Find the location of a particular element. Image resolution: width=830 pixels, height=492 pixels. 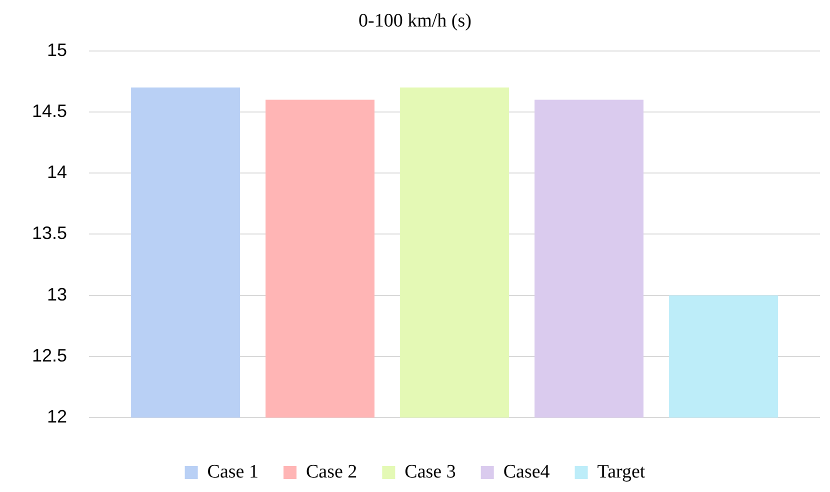

legend-label: Target is located at coordinates (621, 471).